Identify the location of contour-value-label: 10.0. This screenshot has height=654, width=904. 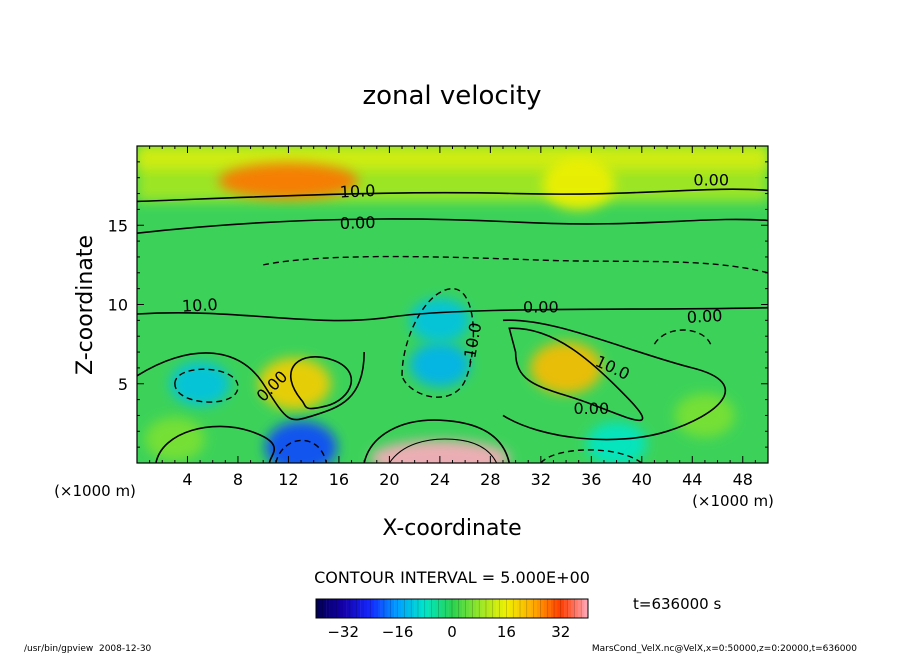
(357, 191).